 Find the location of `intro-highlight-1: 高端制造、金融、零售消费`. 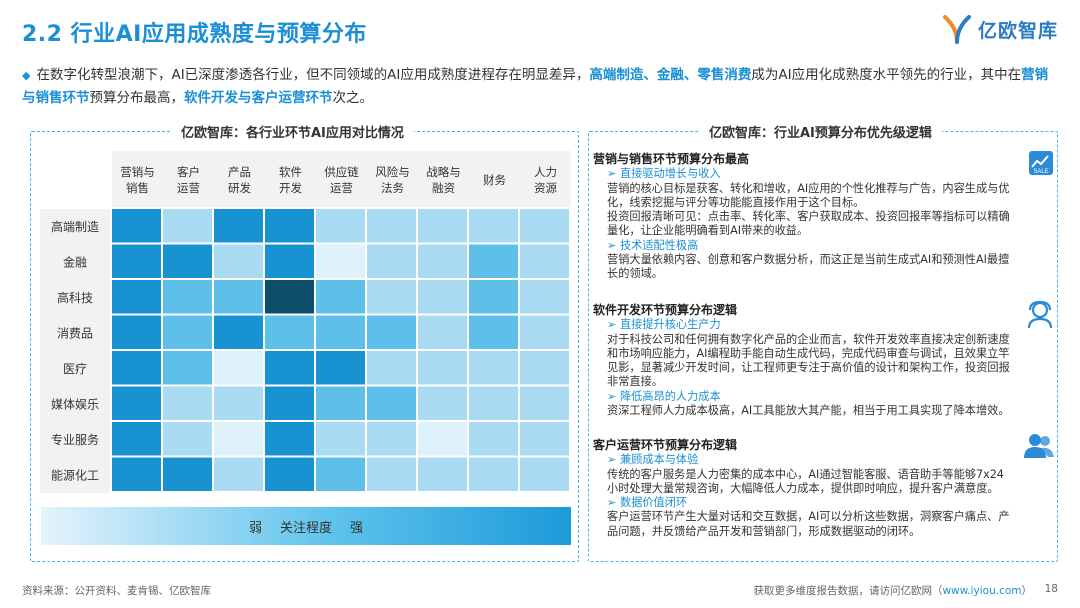

intro-highlight-1: 高端制造、金融、零售消费 is located at coordinates (670, 75).